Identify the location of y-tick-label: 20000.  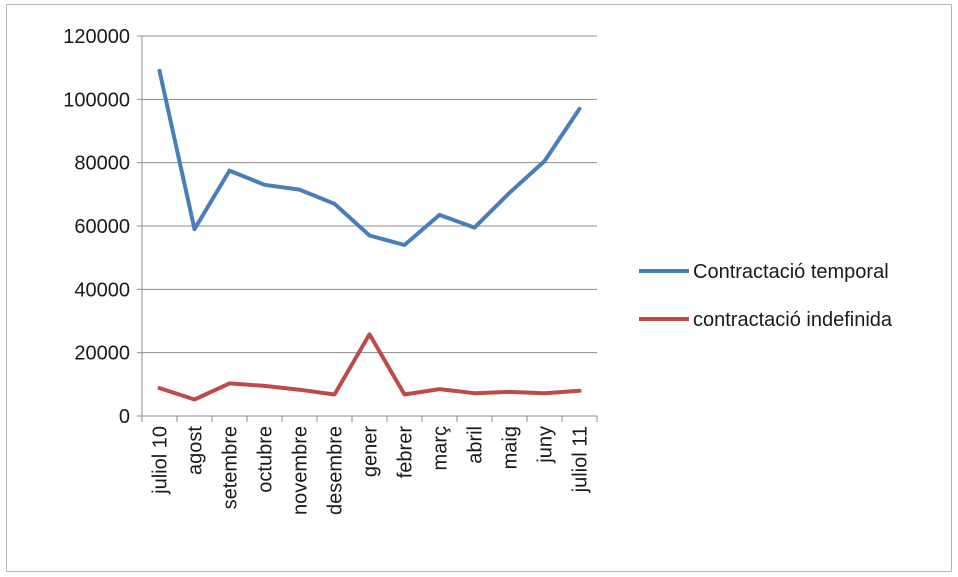
(102, 354).